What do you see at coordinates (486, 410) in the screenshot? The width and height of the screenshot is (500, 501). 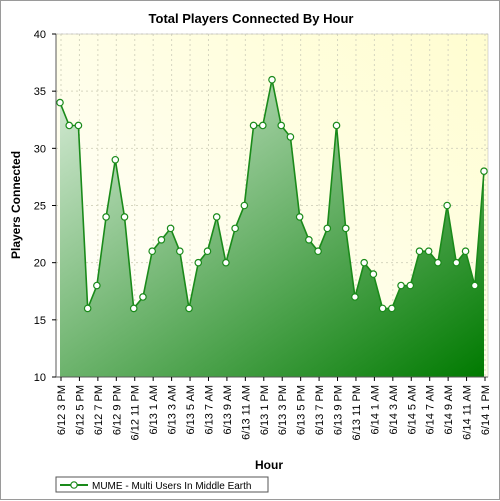 I see `x-tick-label: 6/14 1 PM` at bounding box center [486, 410].